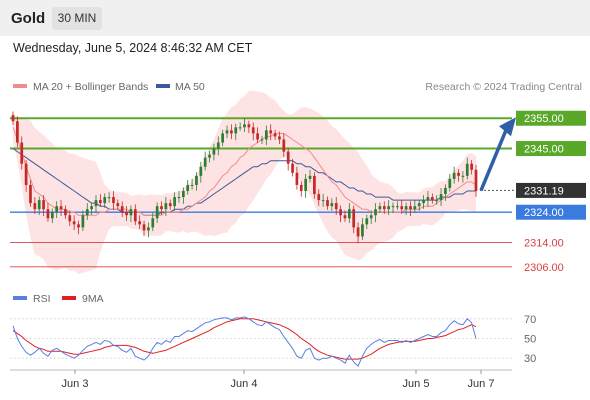 The height and width of the screenshot is (400, 590). What do you see at coordinates (416, 384) in the screenshot?
I see `x-tick-label: Jun 5` at bounding box center [416, 384].